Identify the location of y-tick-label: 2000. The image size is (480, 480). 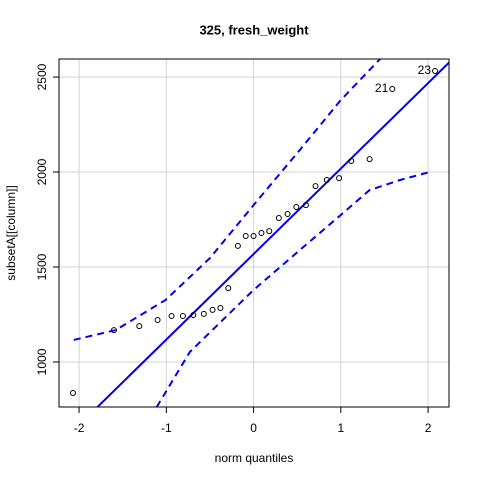
(42, 171).